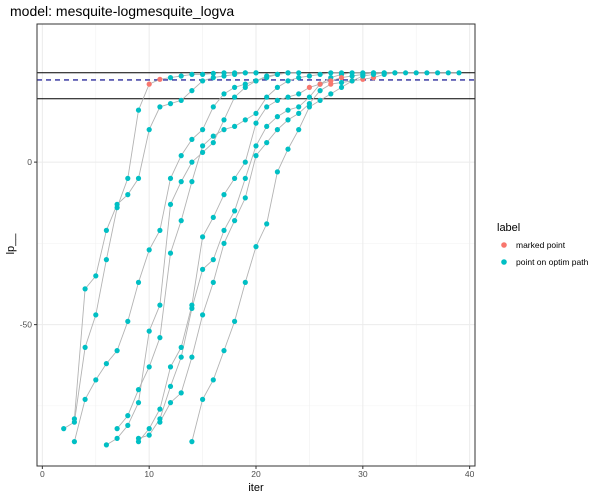  I want to click on legend-label: marked point, so click(541, 245).